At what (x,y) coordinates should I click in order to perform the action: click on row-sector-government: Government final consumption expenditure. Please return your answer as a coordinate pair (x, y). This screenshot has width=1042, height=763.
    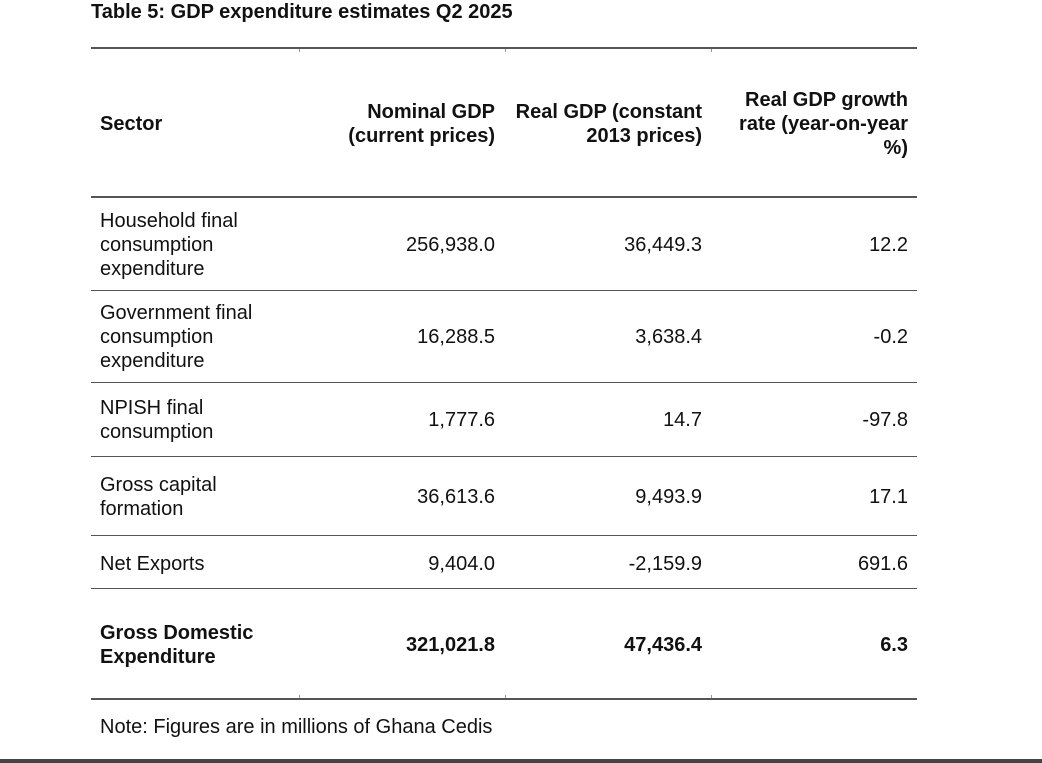
    Looking at the image, I should click on (176, 337).